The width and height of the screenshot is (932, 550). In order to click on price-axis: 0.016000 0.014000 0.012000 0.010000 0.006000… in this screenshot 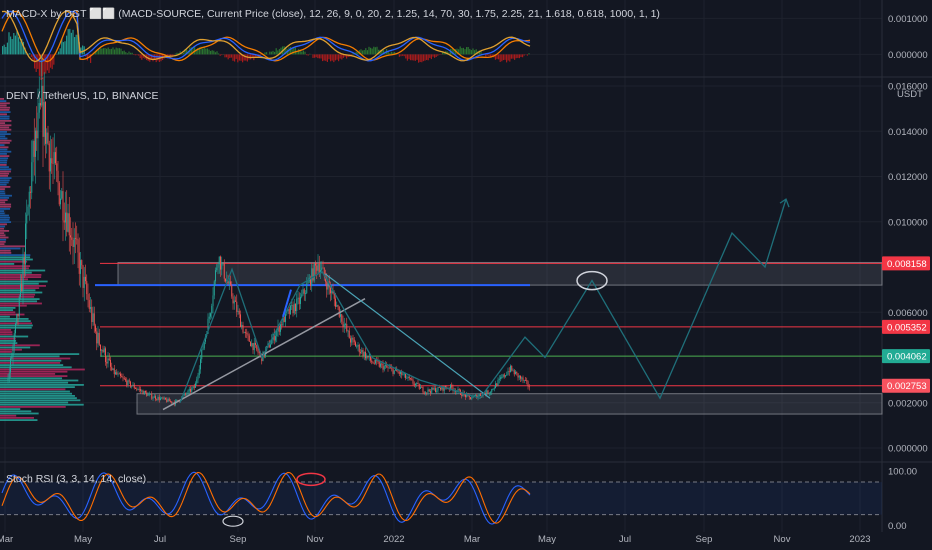, I will do `click(906, 273)`.